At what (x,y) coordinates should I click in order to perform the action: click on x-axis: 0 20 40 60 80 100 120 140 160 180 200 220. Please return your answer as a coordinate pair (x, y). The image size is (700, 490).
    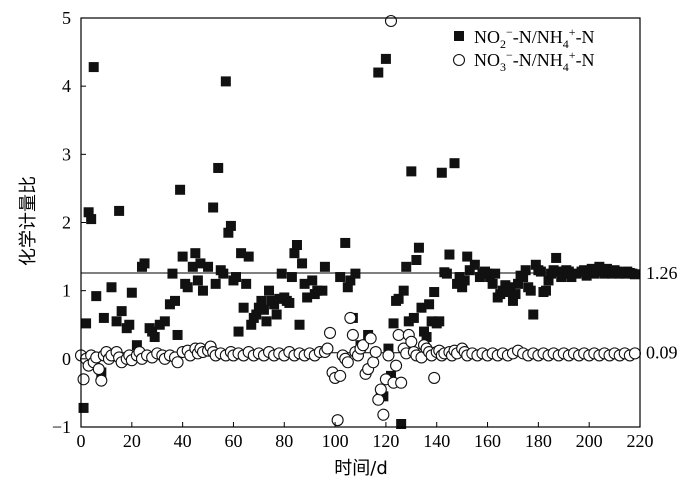
    Looking at the image, I should click on (365, 436).